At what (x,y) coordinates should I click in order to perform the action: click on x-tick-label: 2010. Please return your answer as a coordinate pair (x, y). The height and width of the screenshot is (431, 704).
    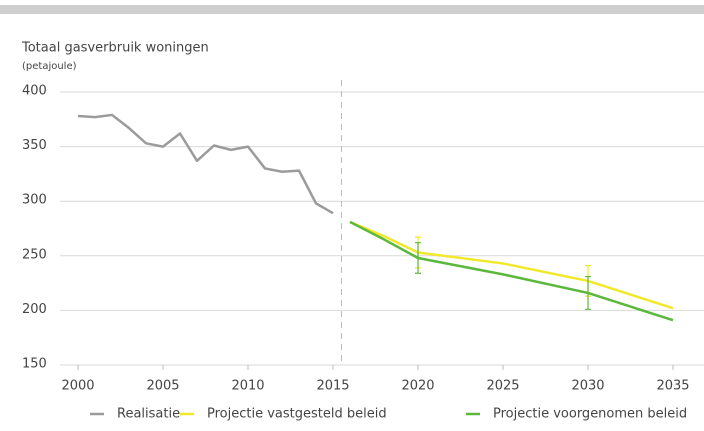
    Looking at the image, I should click on (247, 386).